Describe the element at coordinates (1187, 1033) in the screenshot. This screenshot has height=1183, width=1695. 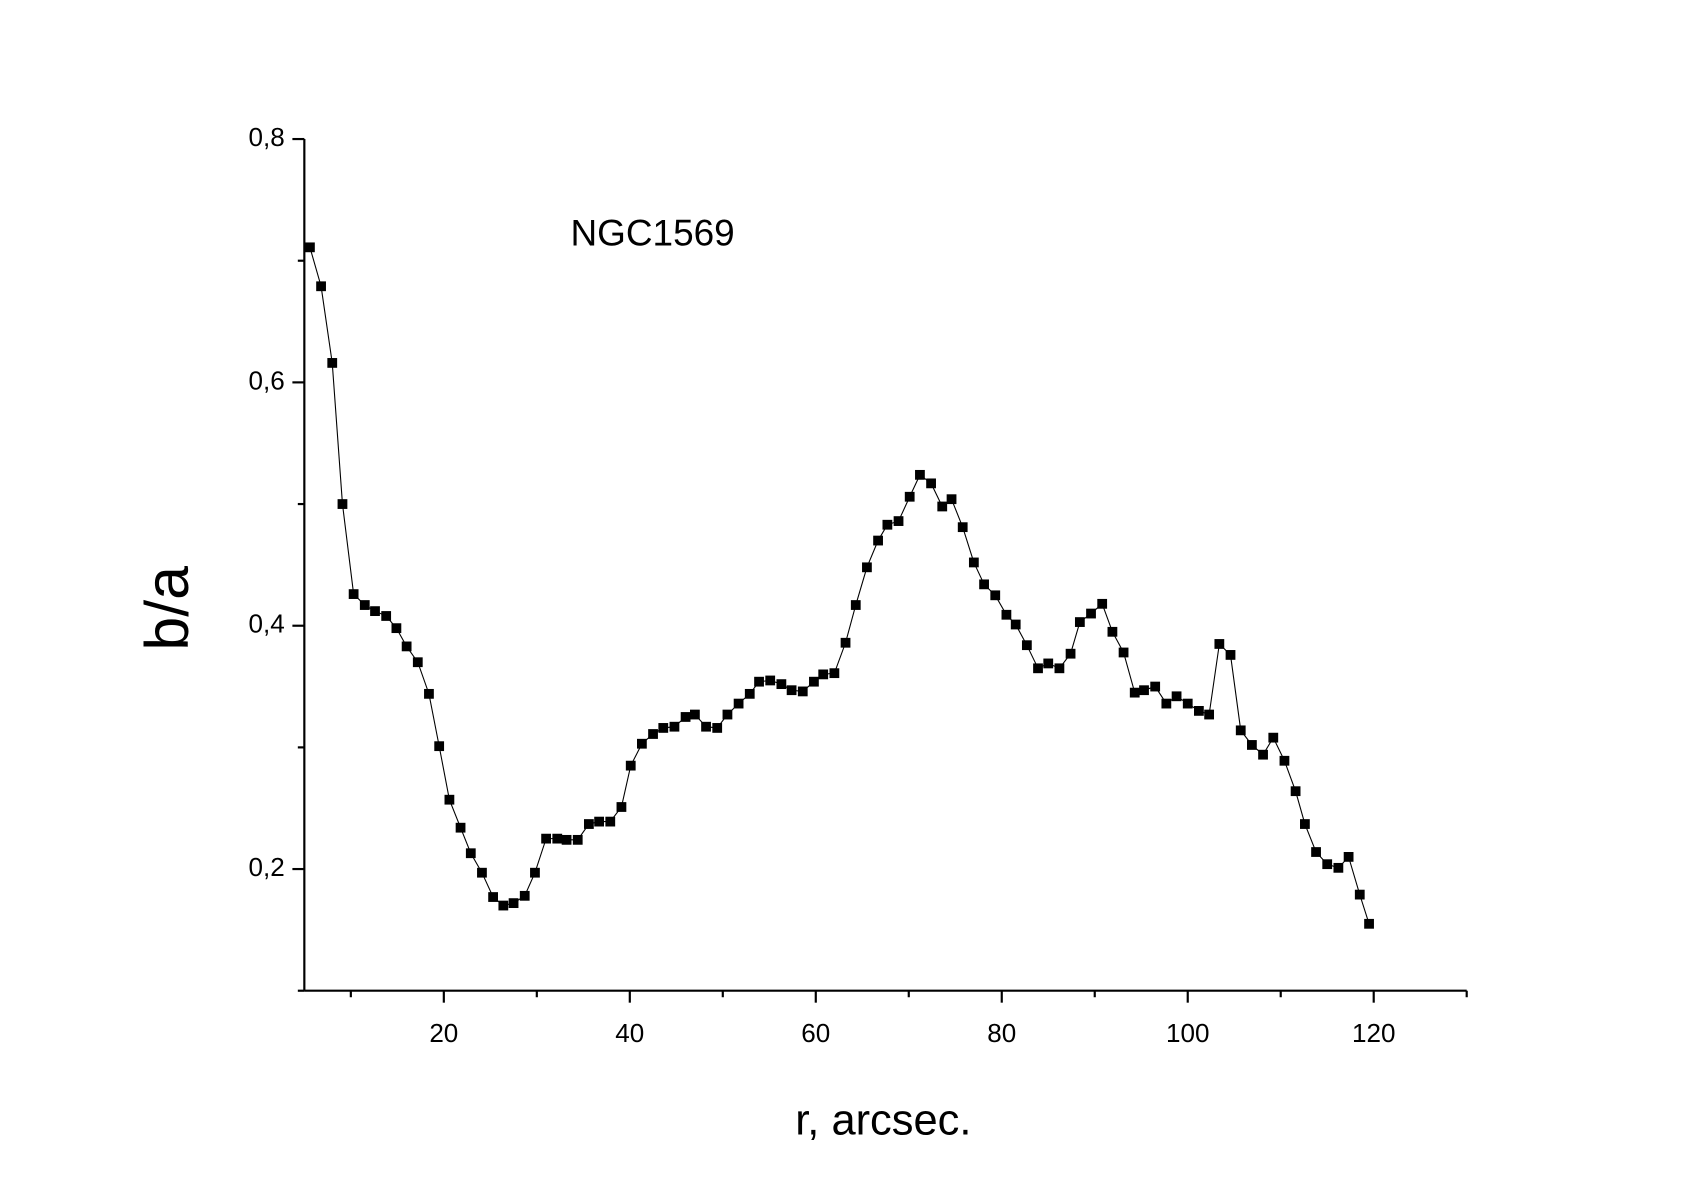
I see `x-tick-label: 100` at that location.